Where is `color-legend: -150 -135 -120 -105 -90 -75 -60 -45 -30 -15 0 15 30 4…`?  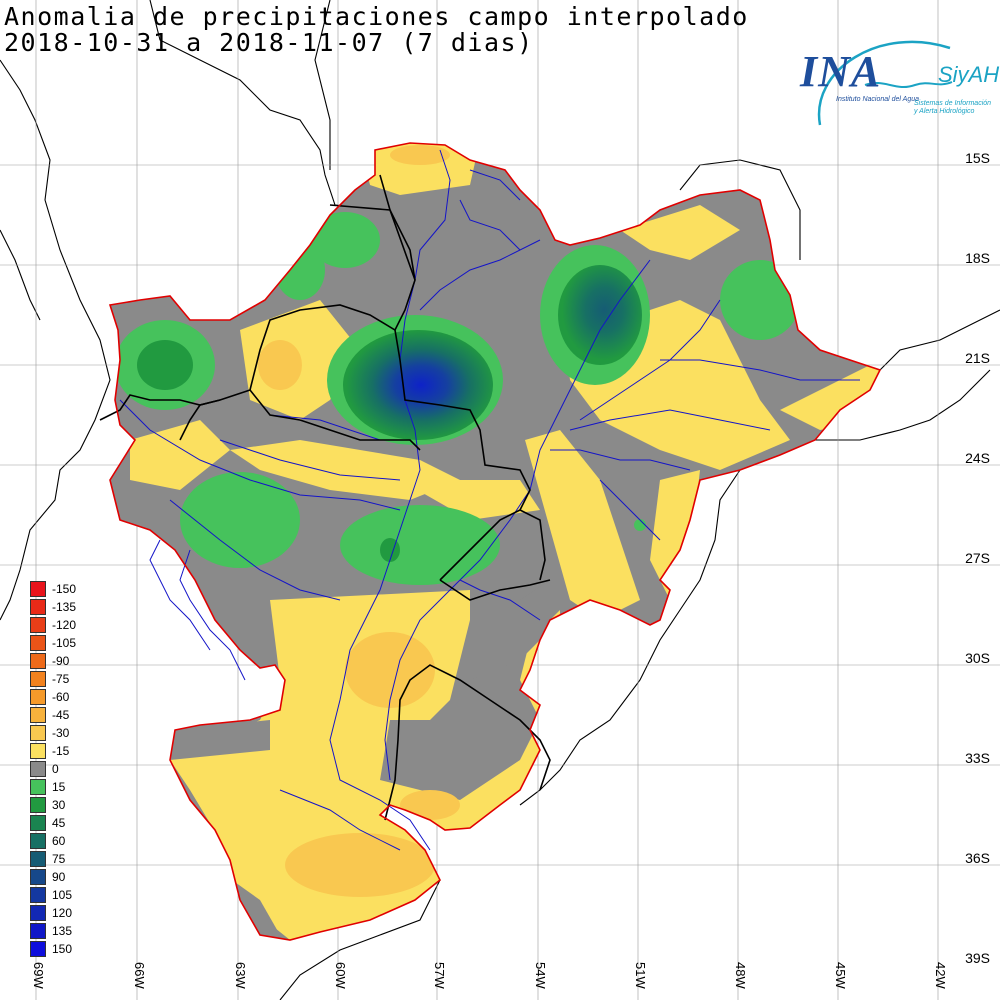 color-legend: -150 -135 -120 -105 -90 -75 -60 -45 -30 -15 0 15 30 4… is located at coordinates (53, 769).